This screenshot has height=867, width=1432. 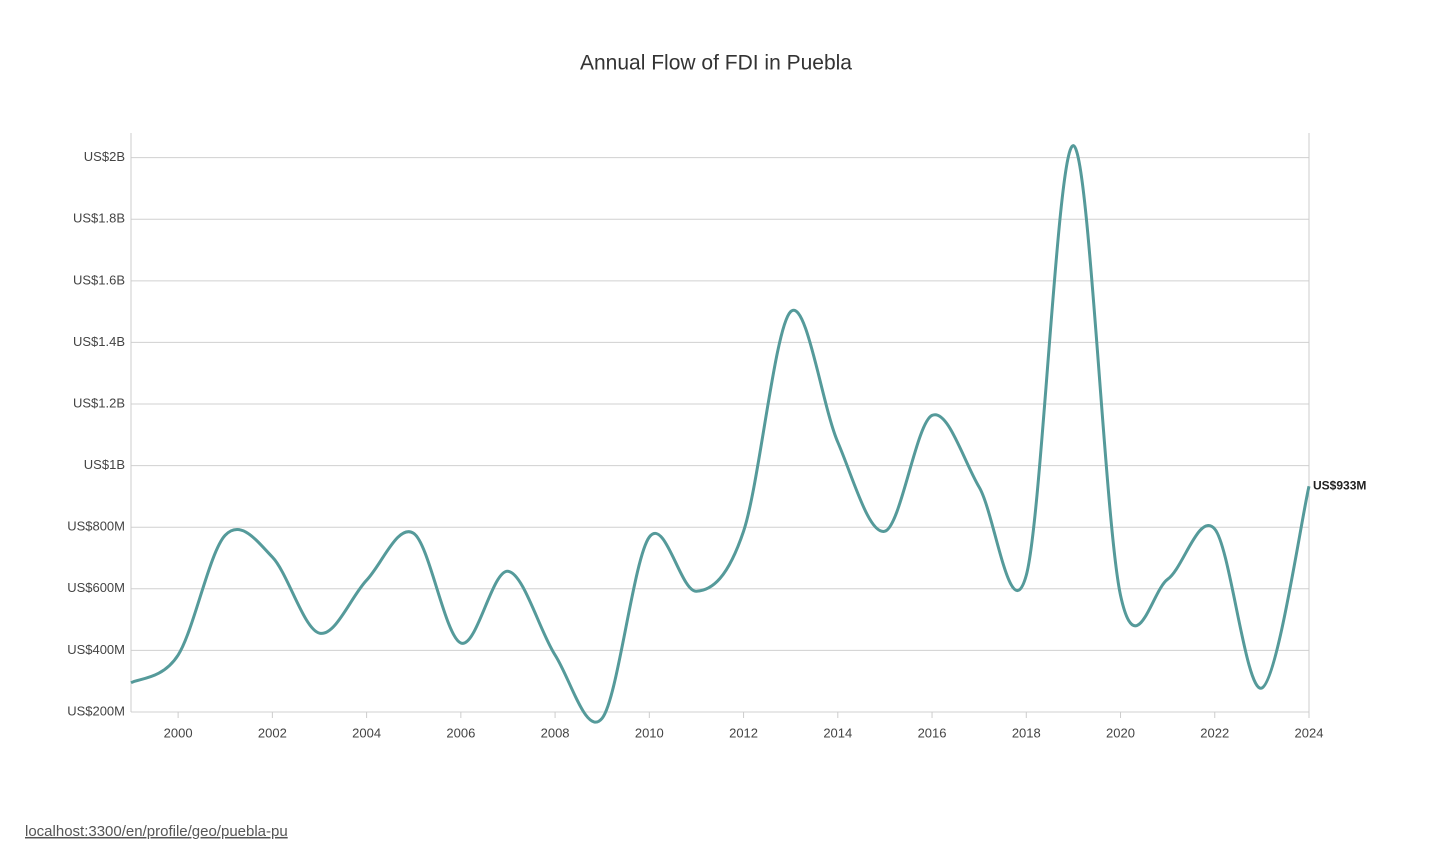 I want to click on x-tick-label: 2016, so click(x=932, y=732).